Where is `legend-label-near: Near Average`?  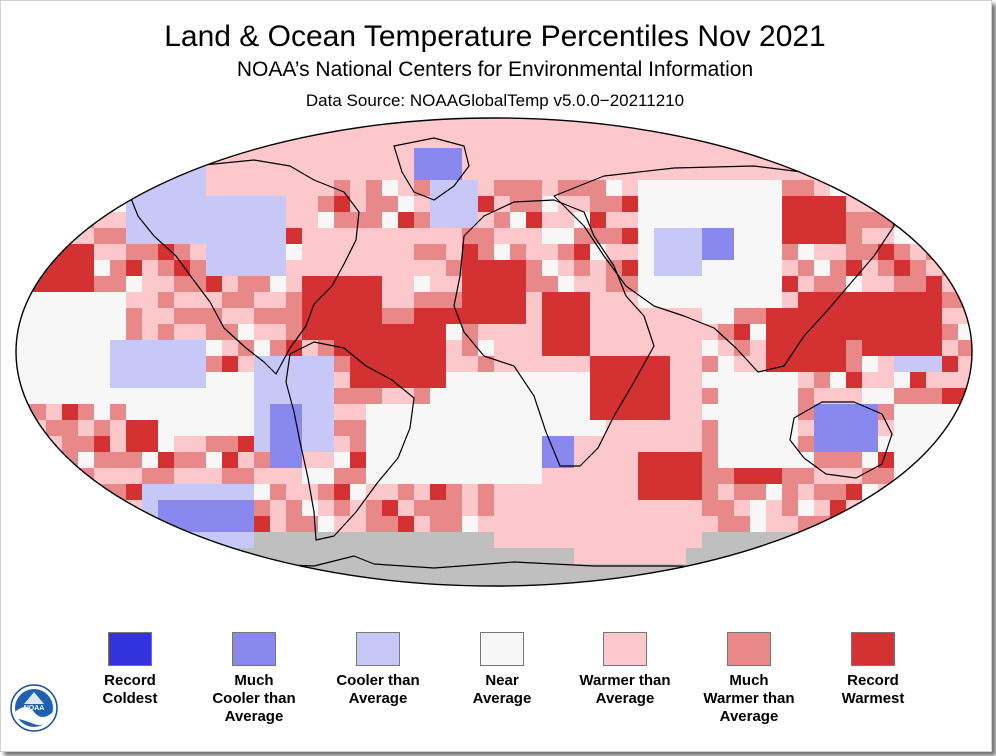 legend-label-near: Near Average is located at coordinates (502, 689).